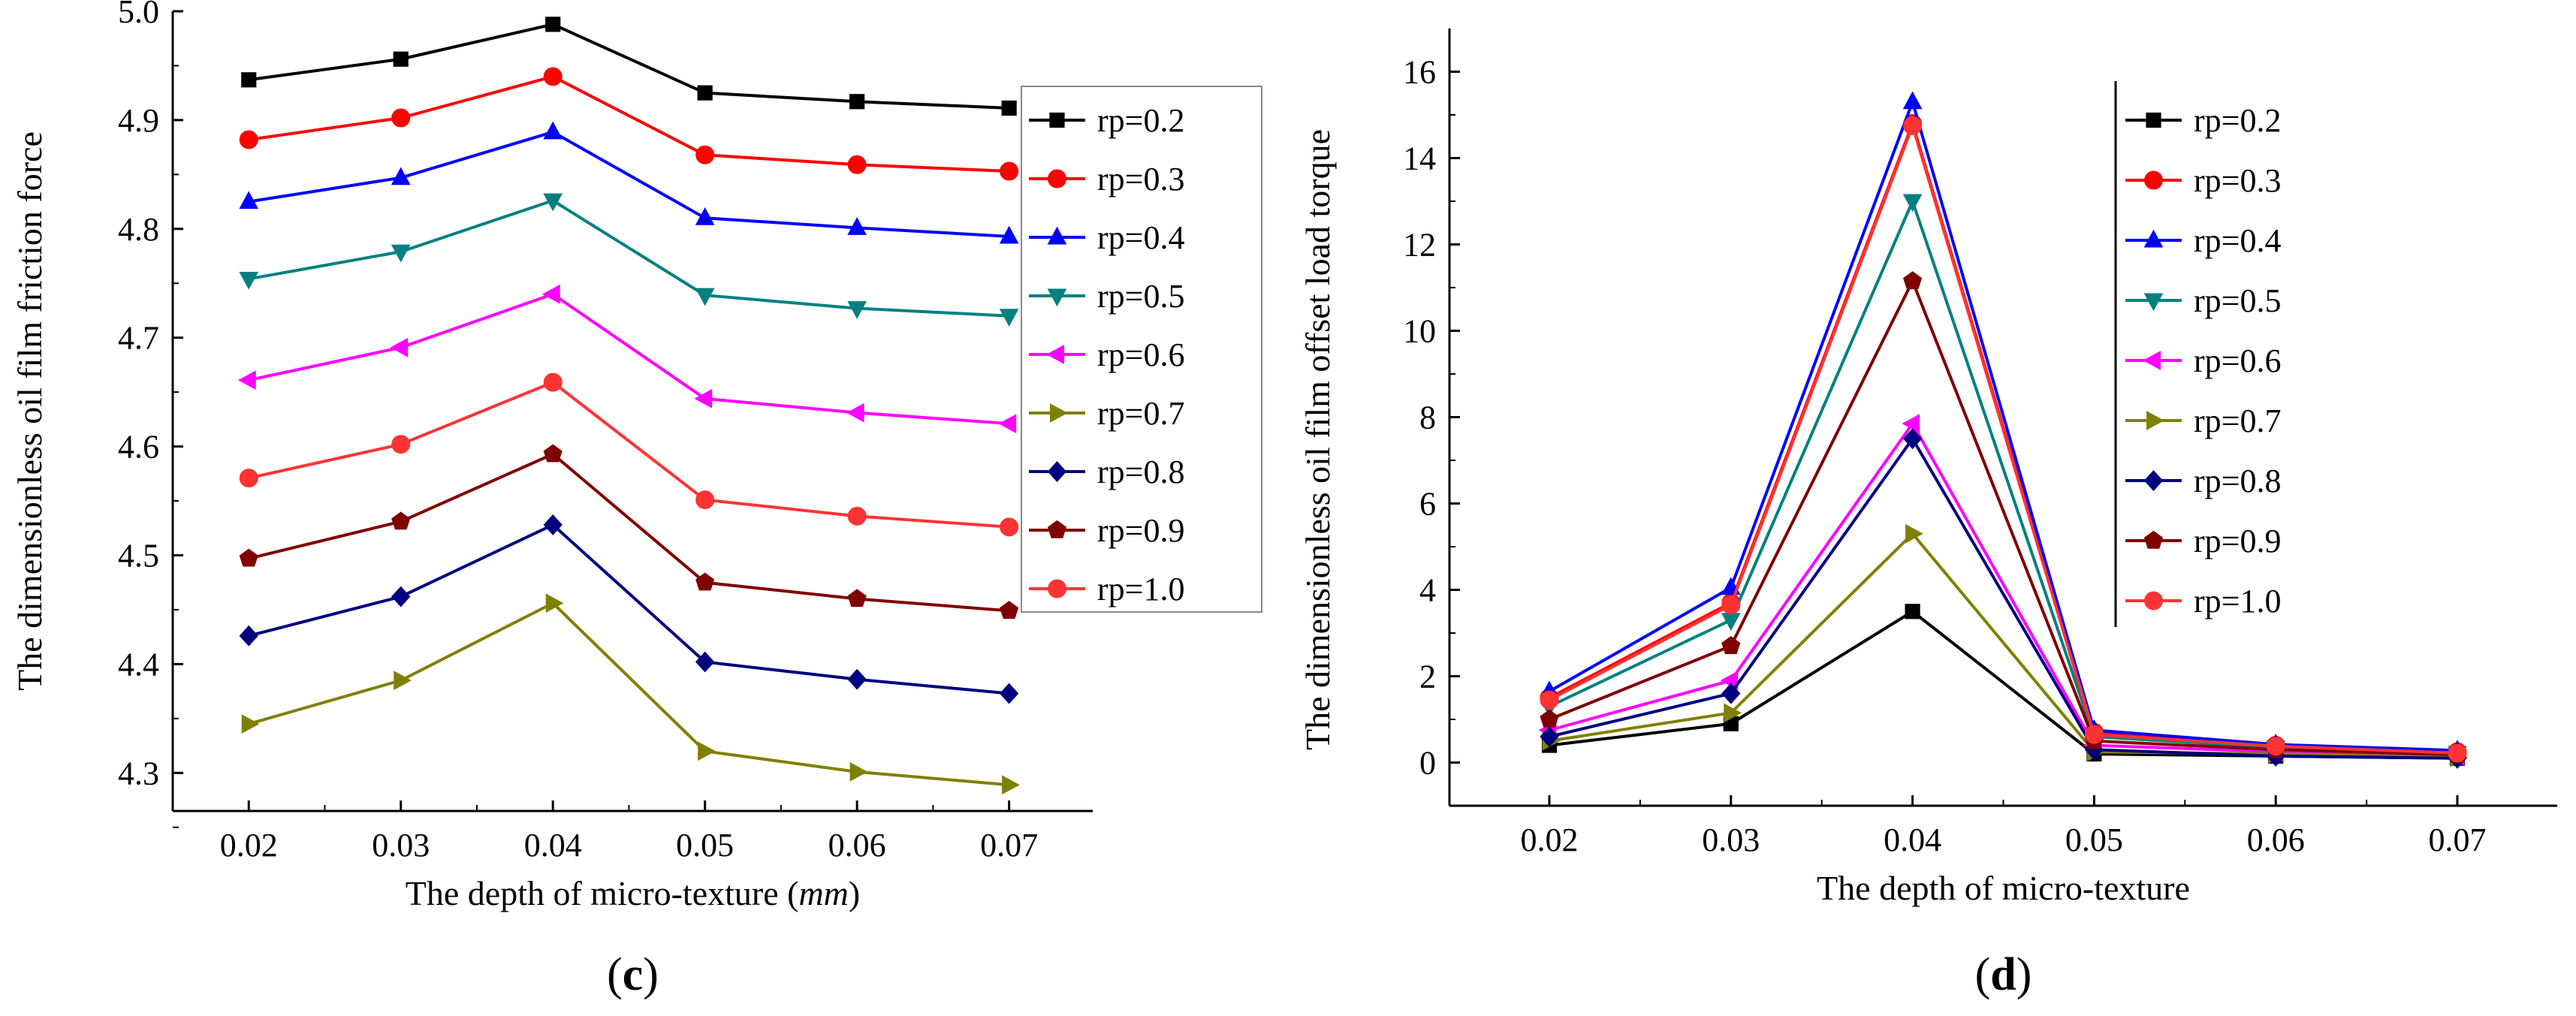 This screenshot has height=1016, width=2576. Describe the element at coordinates (1427, 418) in the screenshot. I see `y-tick-label: 8` at that location.